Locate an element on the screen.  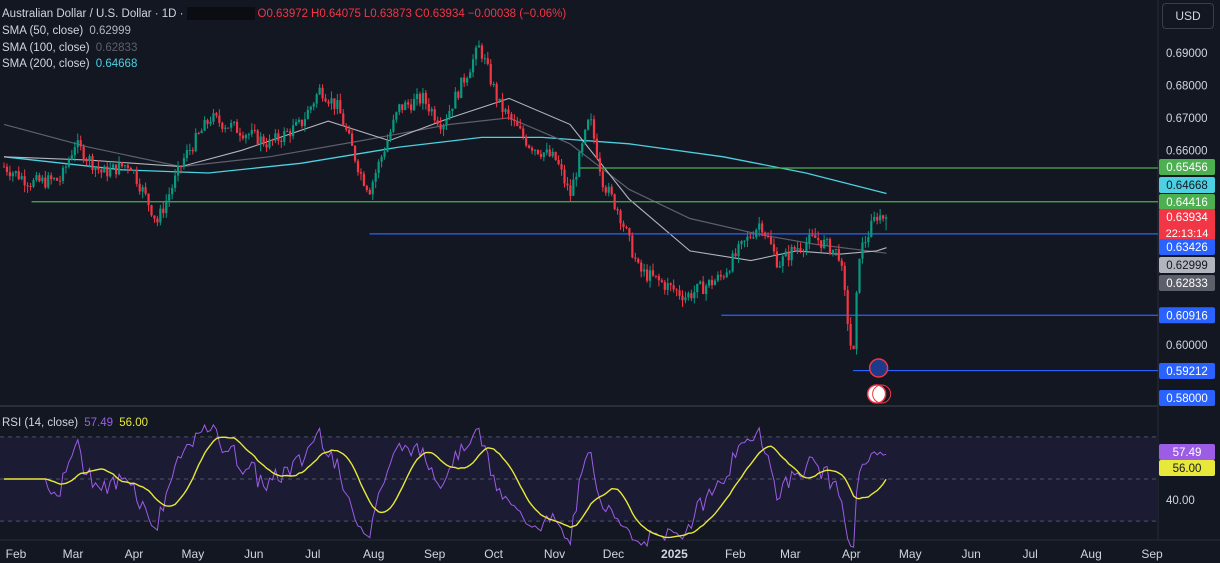
price-tag: 0.62999 is located at coordinates (1187, 266).